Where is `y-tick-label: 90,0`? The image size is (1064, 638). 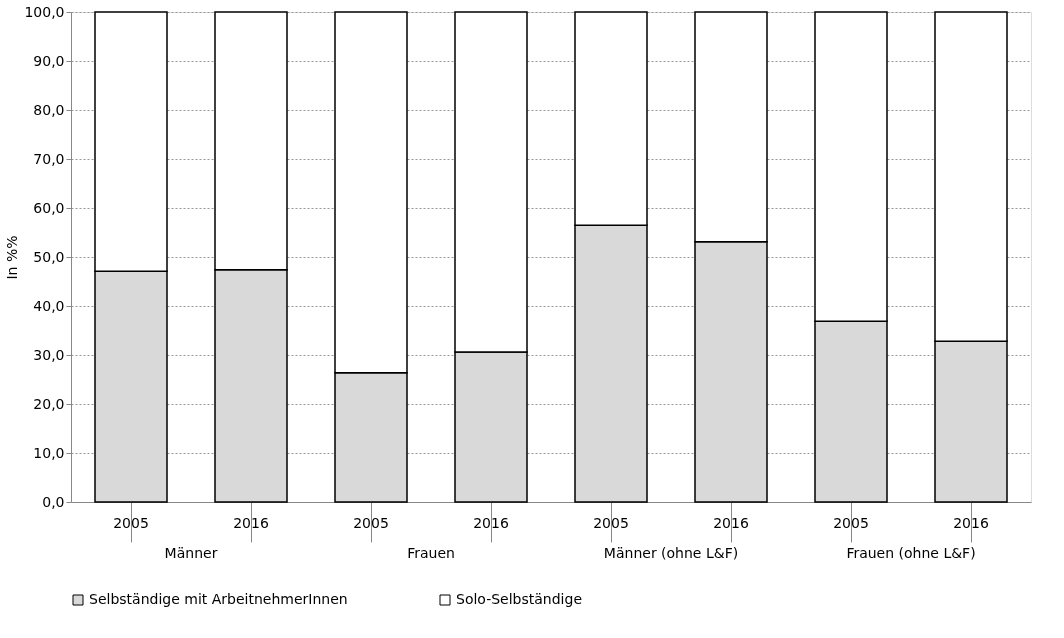
y-tick-label: 90,0 is located at coordinates (49, 60).